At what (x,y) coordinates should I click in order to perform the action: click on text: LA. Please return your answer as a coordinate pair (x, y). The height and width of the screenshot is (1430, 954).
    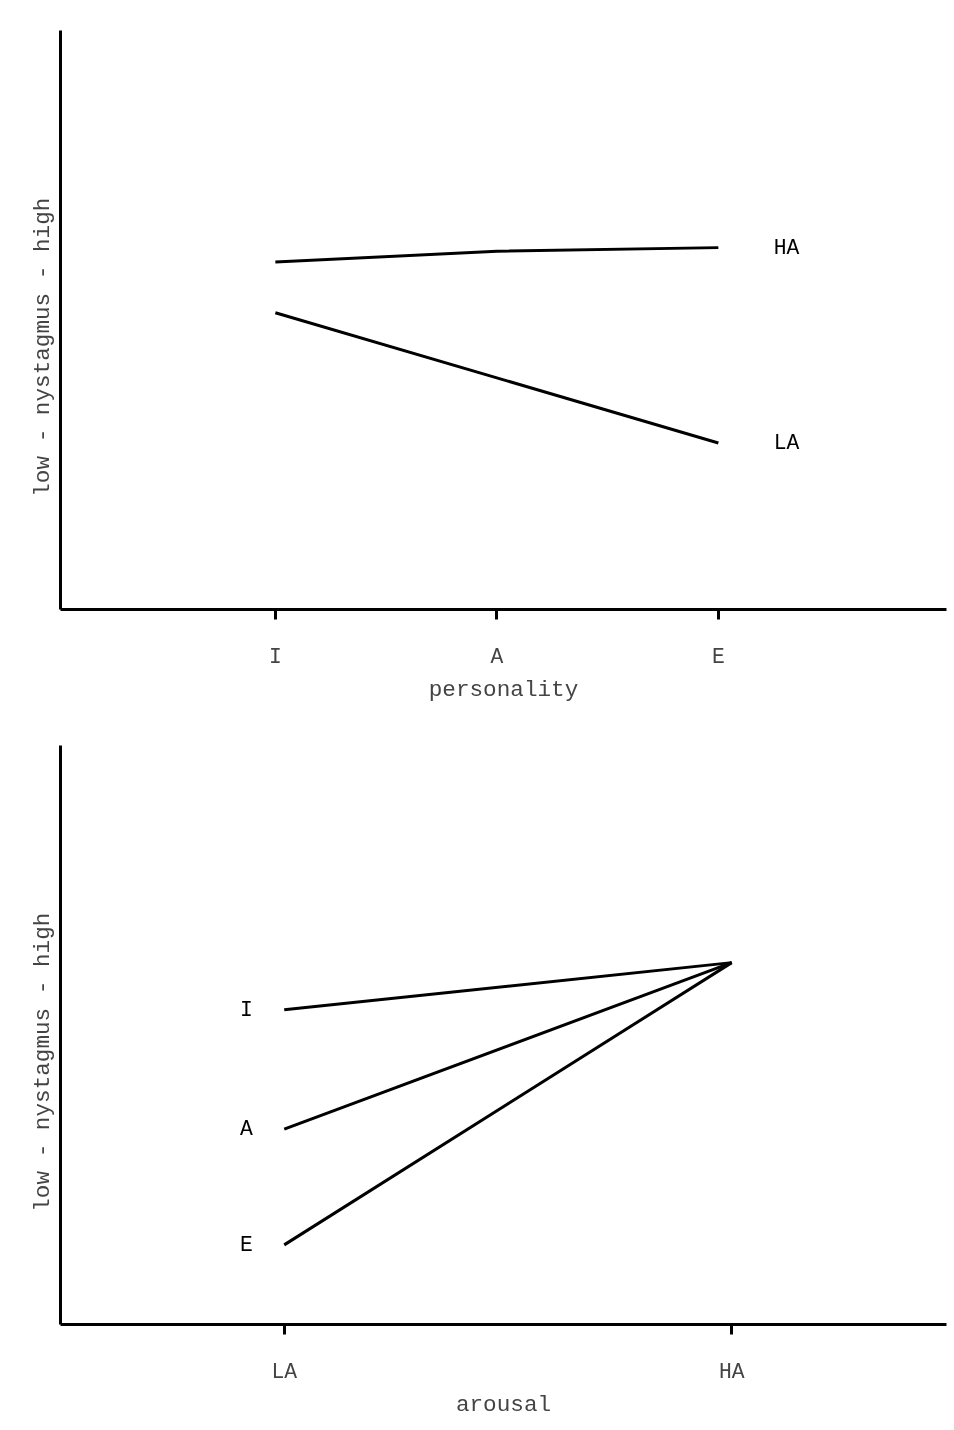
    Looking at the image, I should click on (786, 443).